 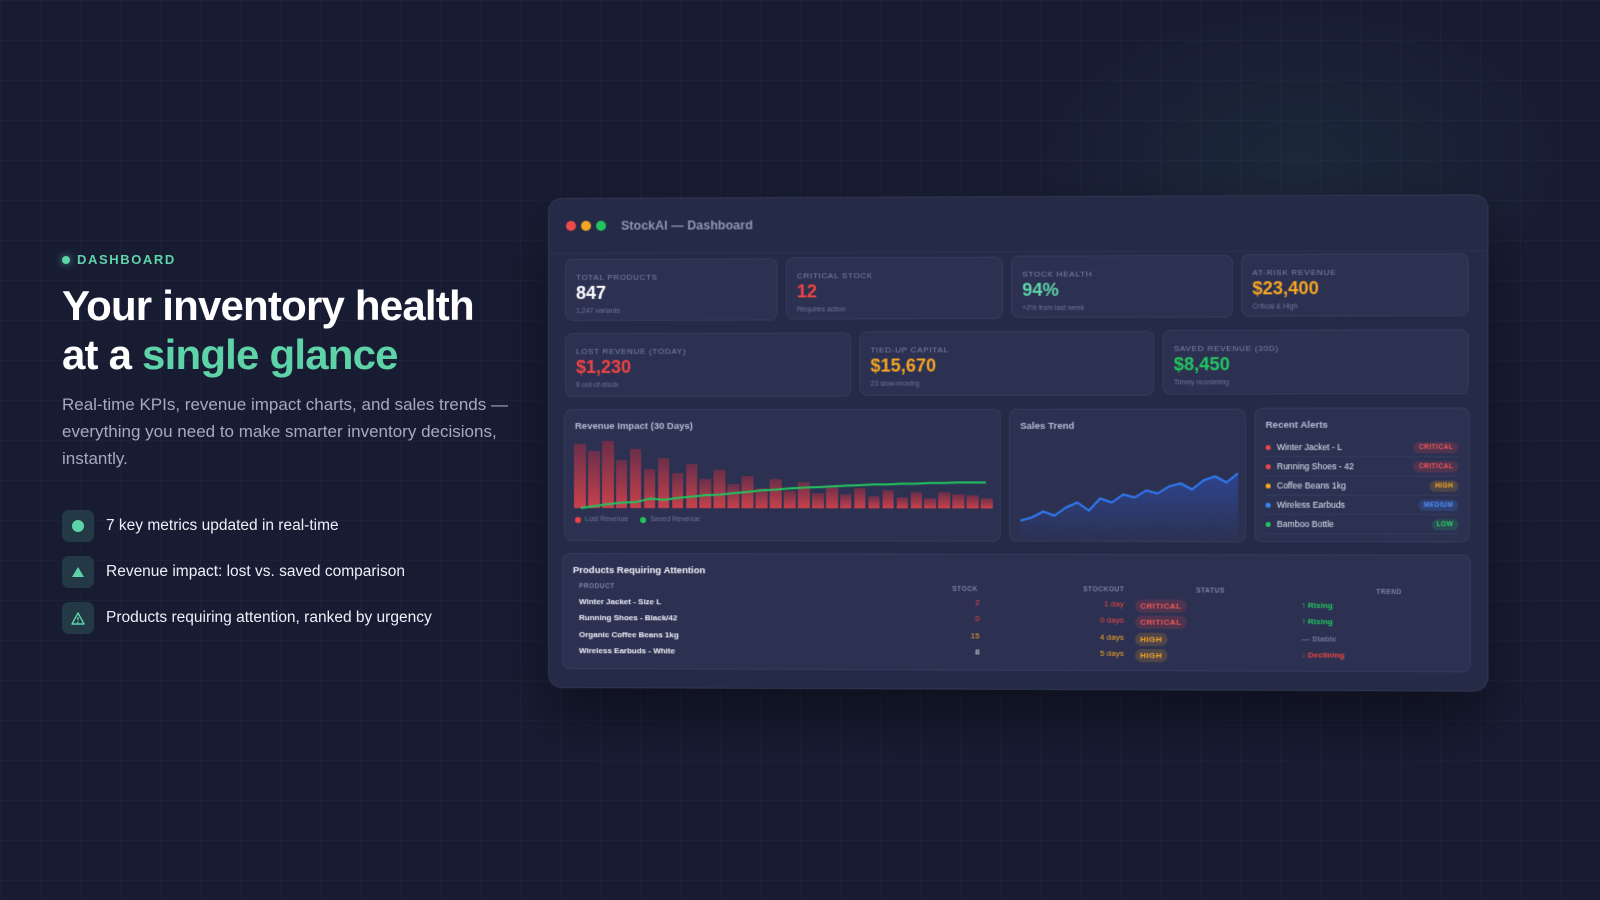 What do you see at coordinates (894, 288) in the screenshot?
I see `kpi-card-critical-stock: CRITICAL STOCK 12 Requires action` at bounding box center [894, 288].